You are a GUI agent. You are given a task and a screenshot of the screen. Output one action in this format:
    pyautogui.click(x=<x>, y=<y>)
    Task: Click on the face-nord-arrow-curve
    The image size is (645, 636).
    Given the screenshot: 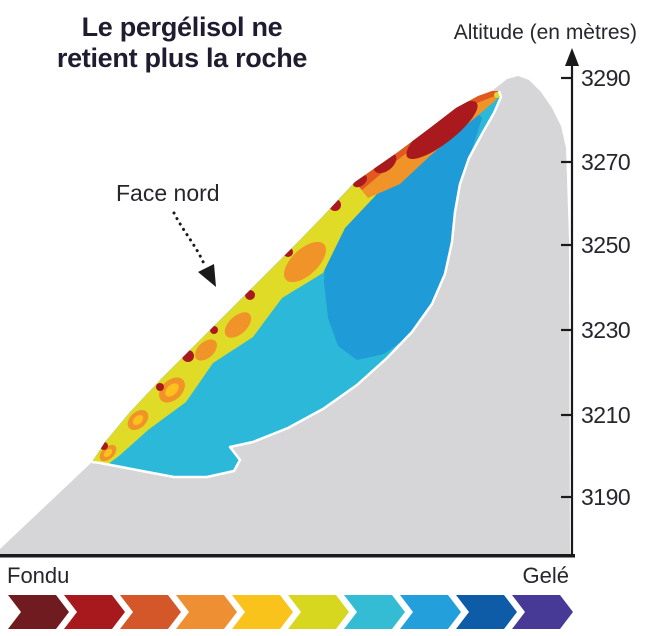 What is the action you would take?
    pyautogui.click(x=189, y=238)
    